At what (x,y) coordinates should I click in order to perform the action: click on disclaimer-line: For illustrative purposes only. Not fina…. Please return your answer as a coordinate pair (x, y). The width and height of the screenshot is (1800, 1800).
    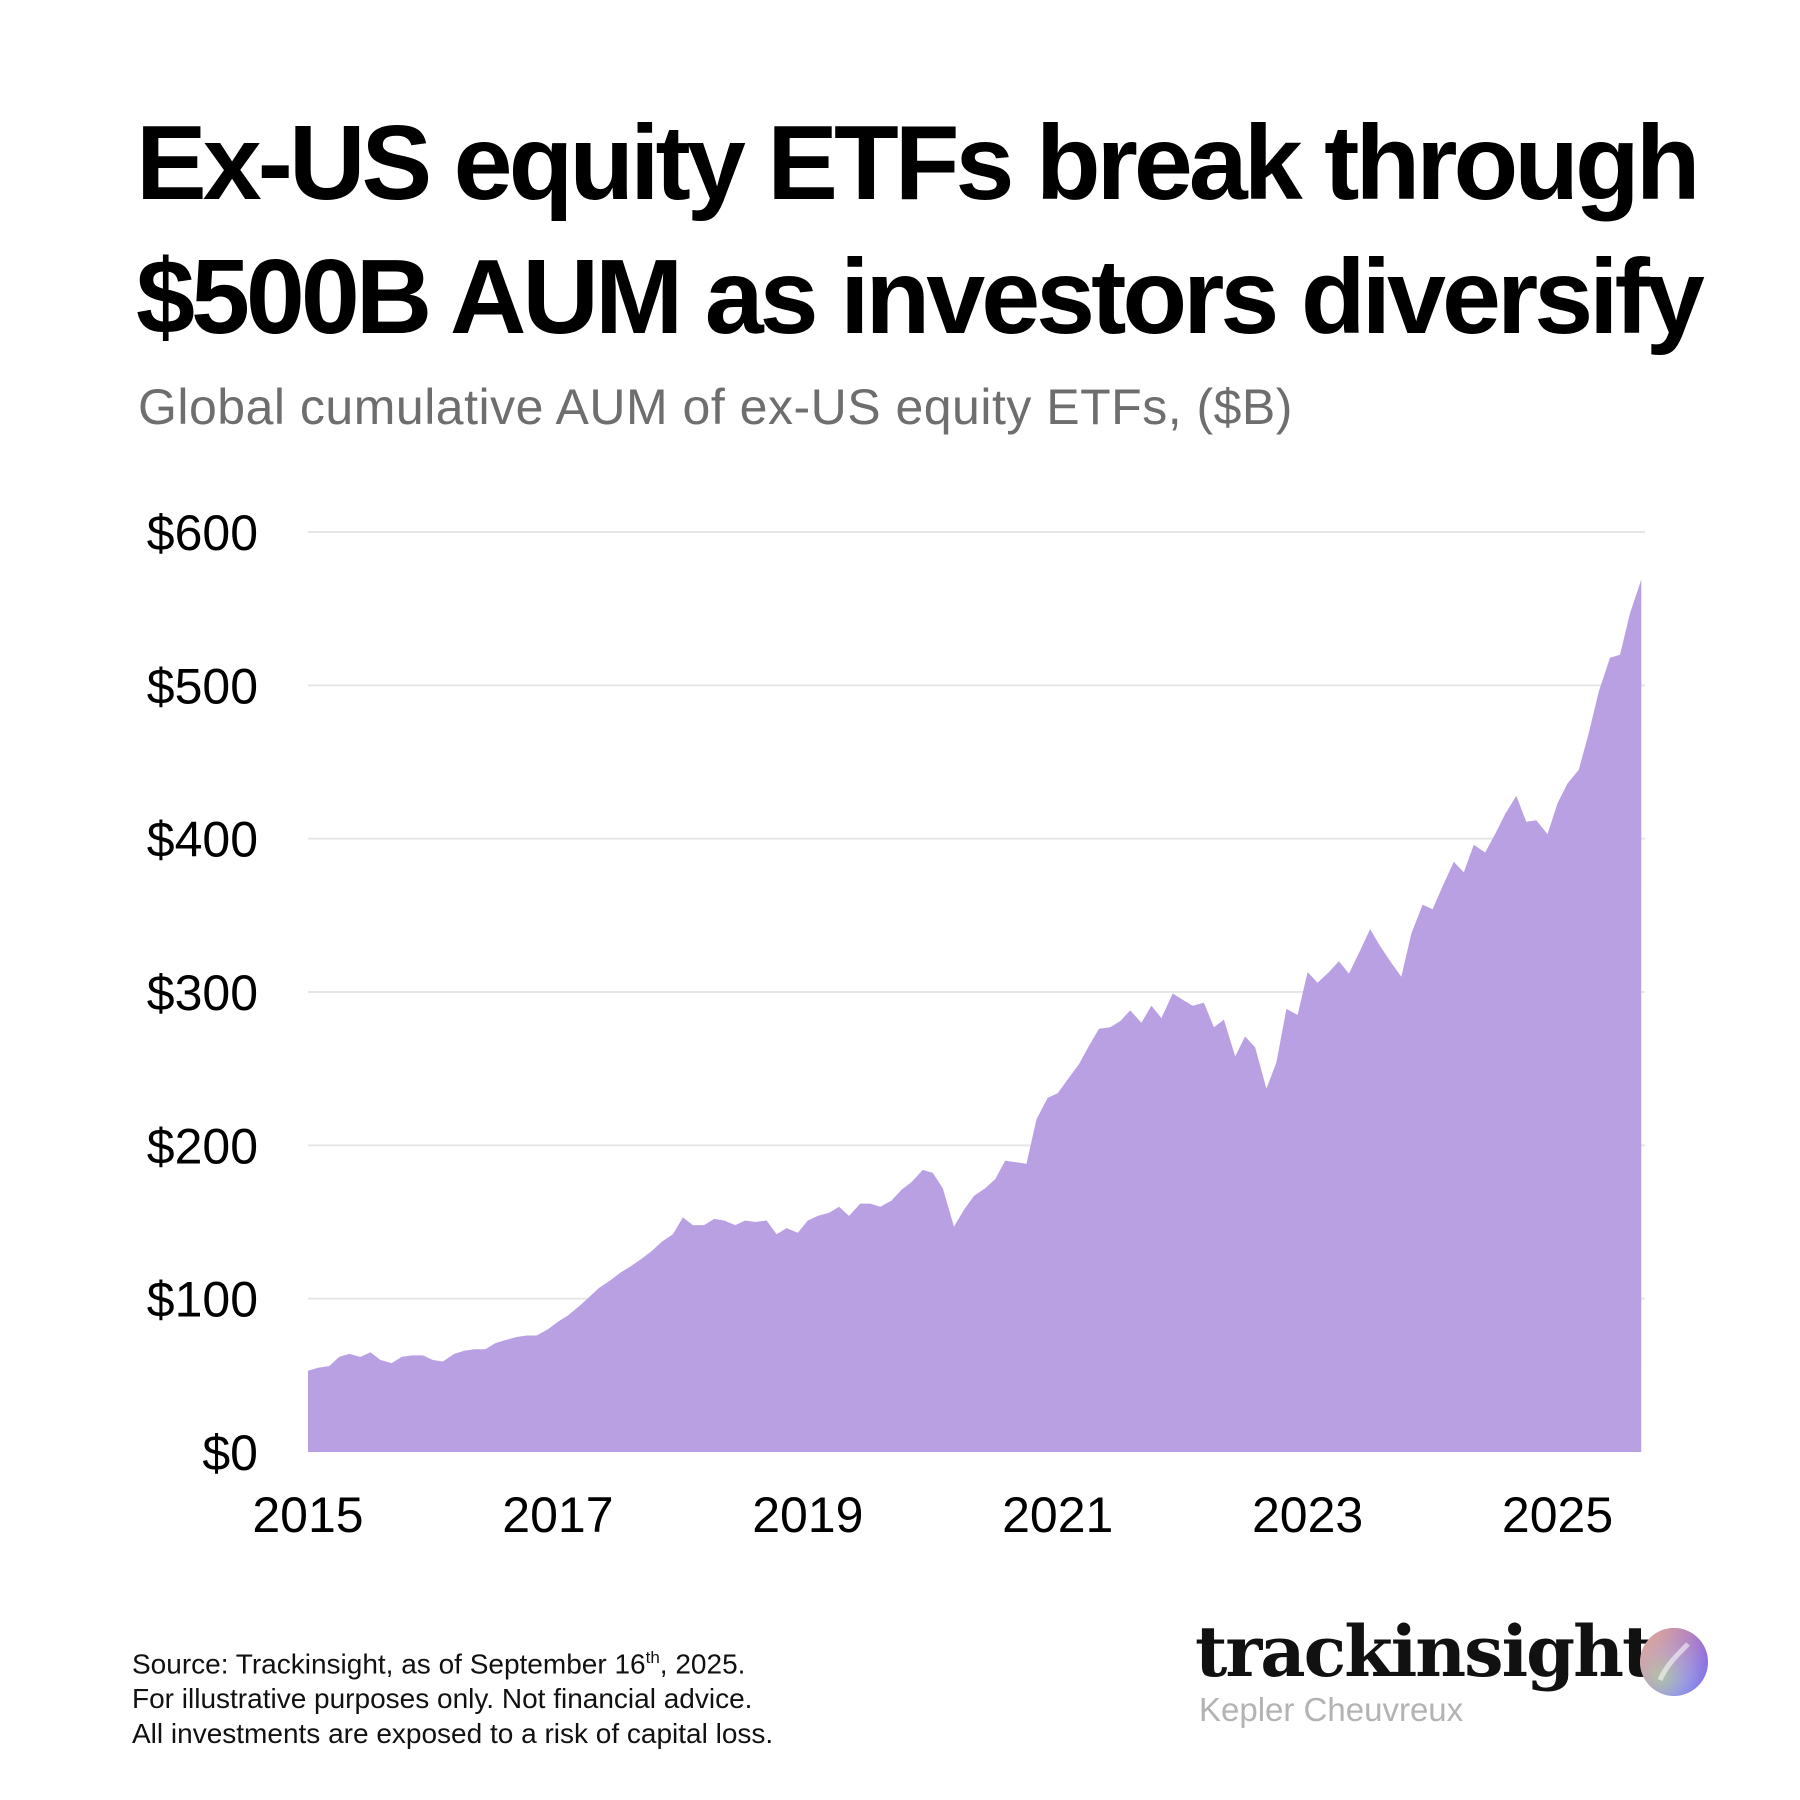
    Looking at the image, I should click on (442, 1699).